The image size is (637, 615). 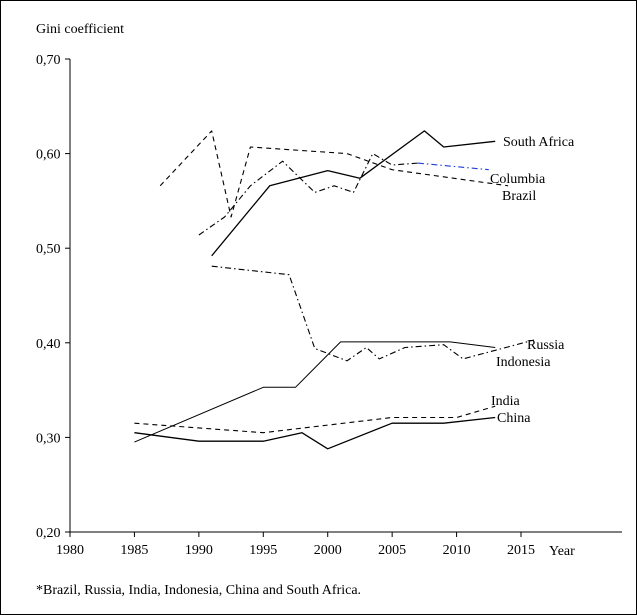 I want to click on x-tick-label: 1990, so click(x=199, y=550).